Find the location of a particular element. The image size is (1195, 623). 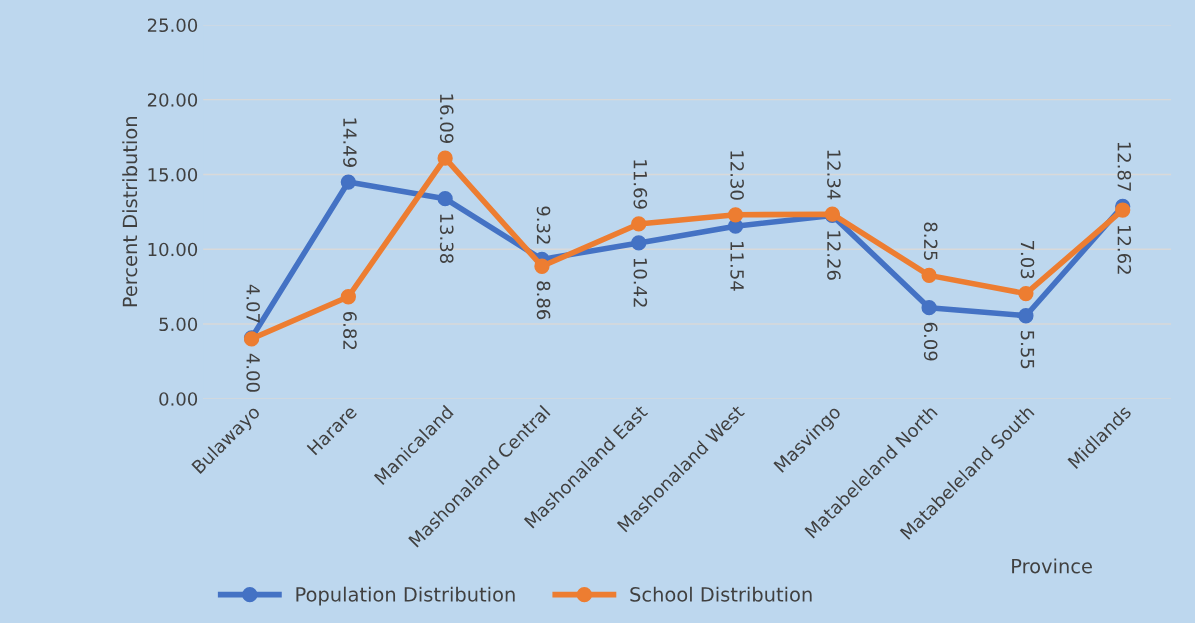

data-label: 12.26 is located at coordinates (834, 255).